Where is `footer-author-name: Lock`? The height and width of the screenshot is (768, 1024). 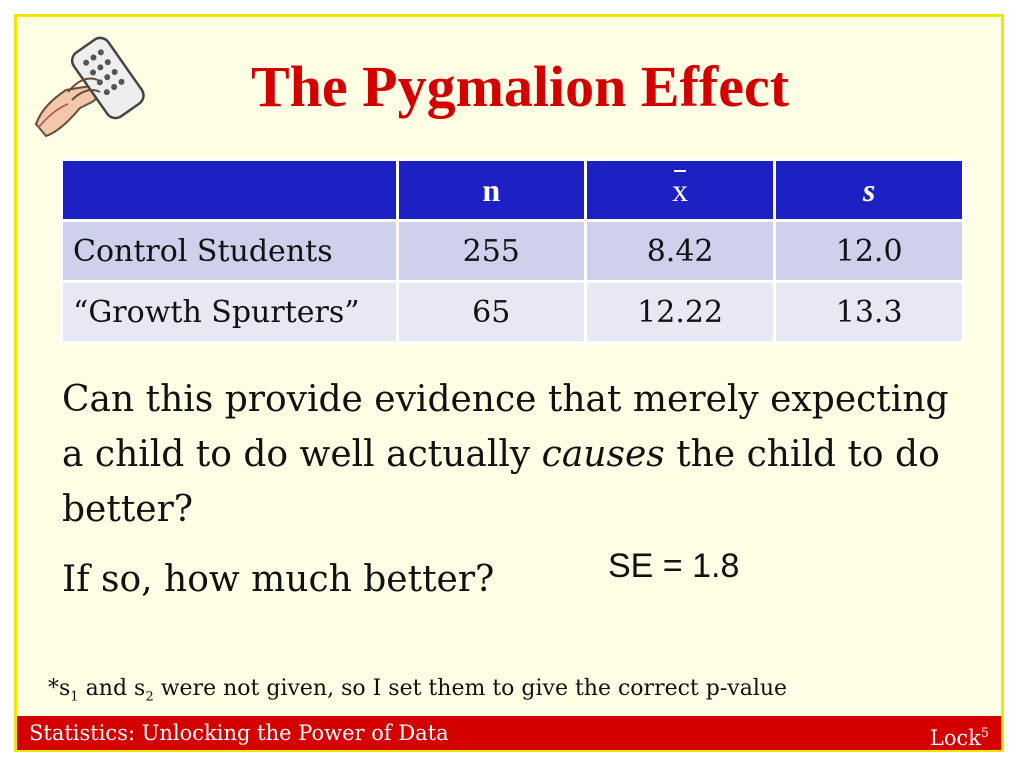 footer-author-name: Lock is located at coordinates (955, 738).